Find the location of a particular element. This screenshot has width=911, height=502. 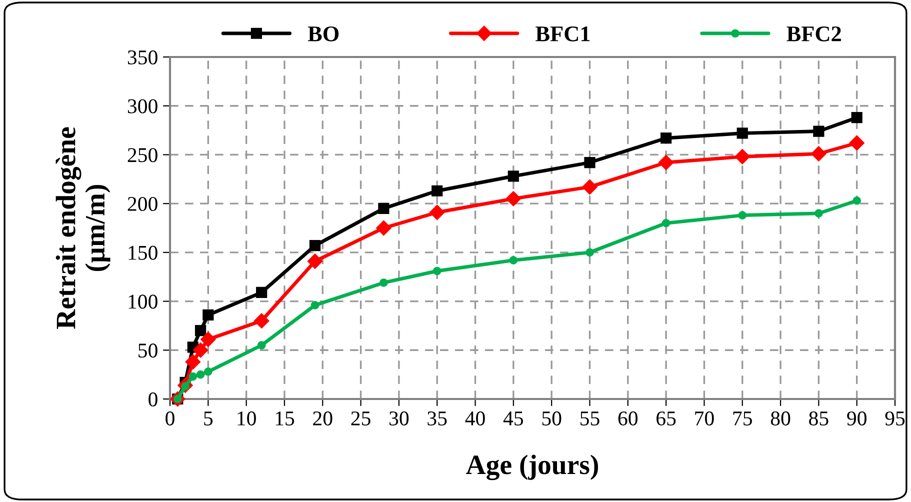

x-tick-label: 80 is located at coordinates (780, 418).